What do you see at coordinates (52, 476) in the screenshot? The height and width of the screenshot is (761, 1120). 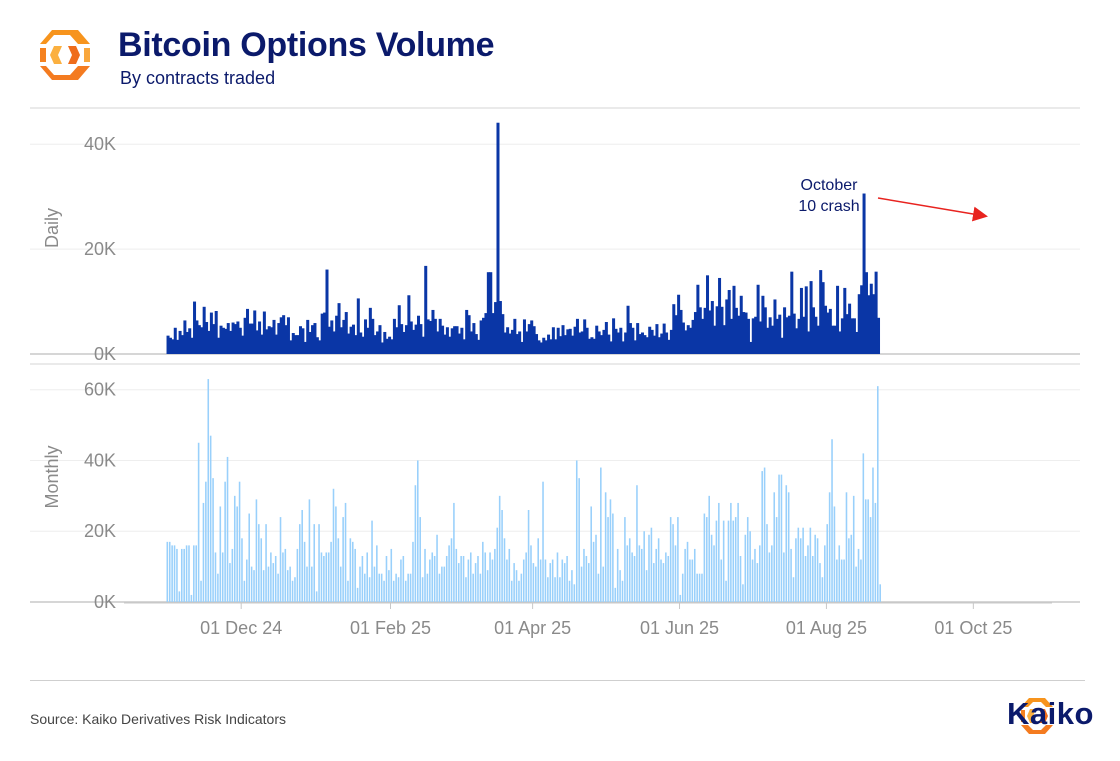 I see `y-axis-label: Monthly` at bounding box center [52, 476].